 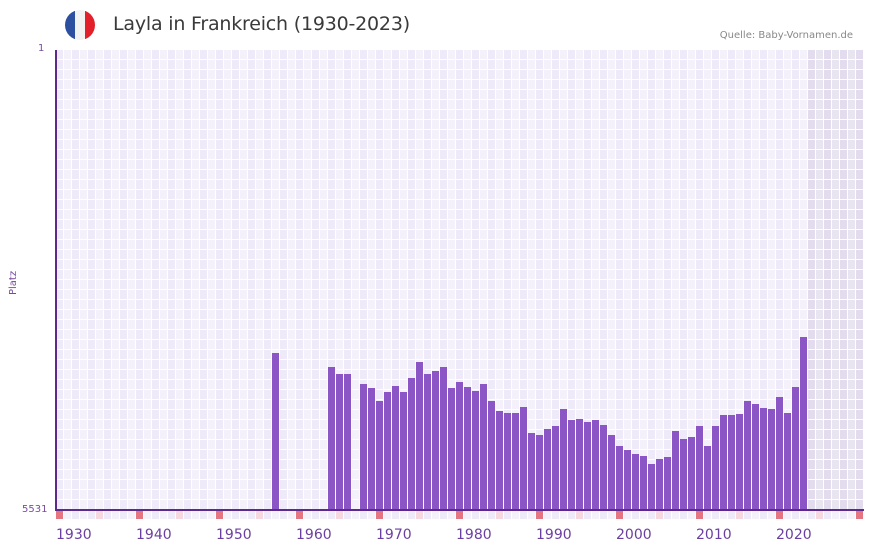 What do you see at coordinates (723, 462) in the screenshot?
I see `bar-2013` at bounding box center [723, 462].